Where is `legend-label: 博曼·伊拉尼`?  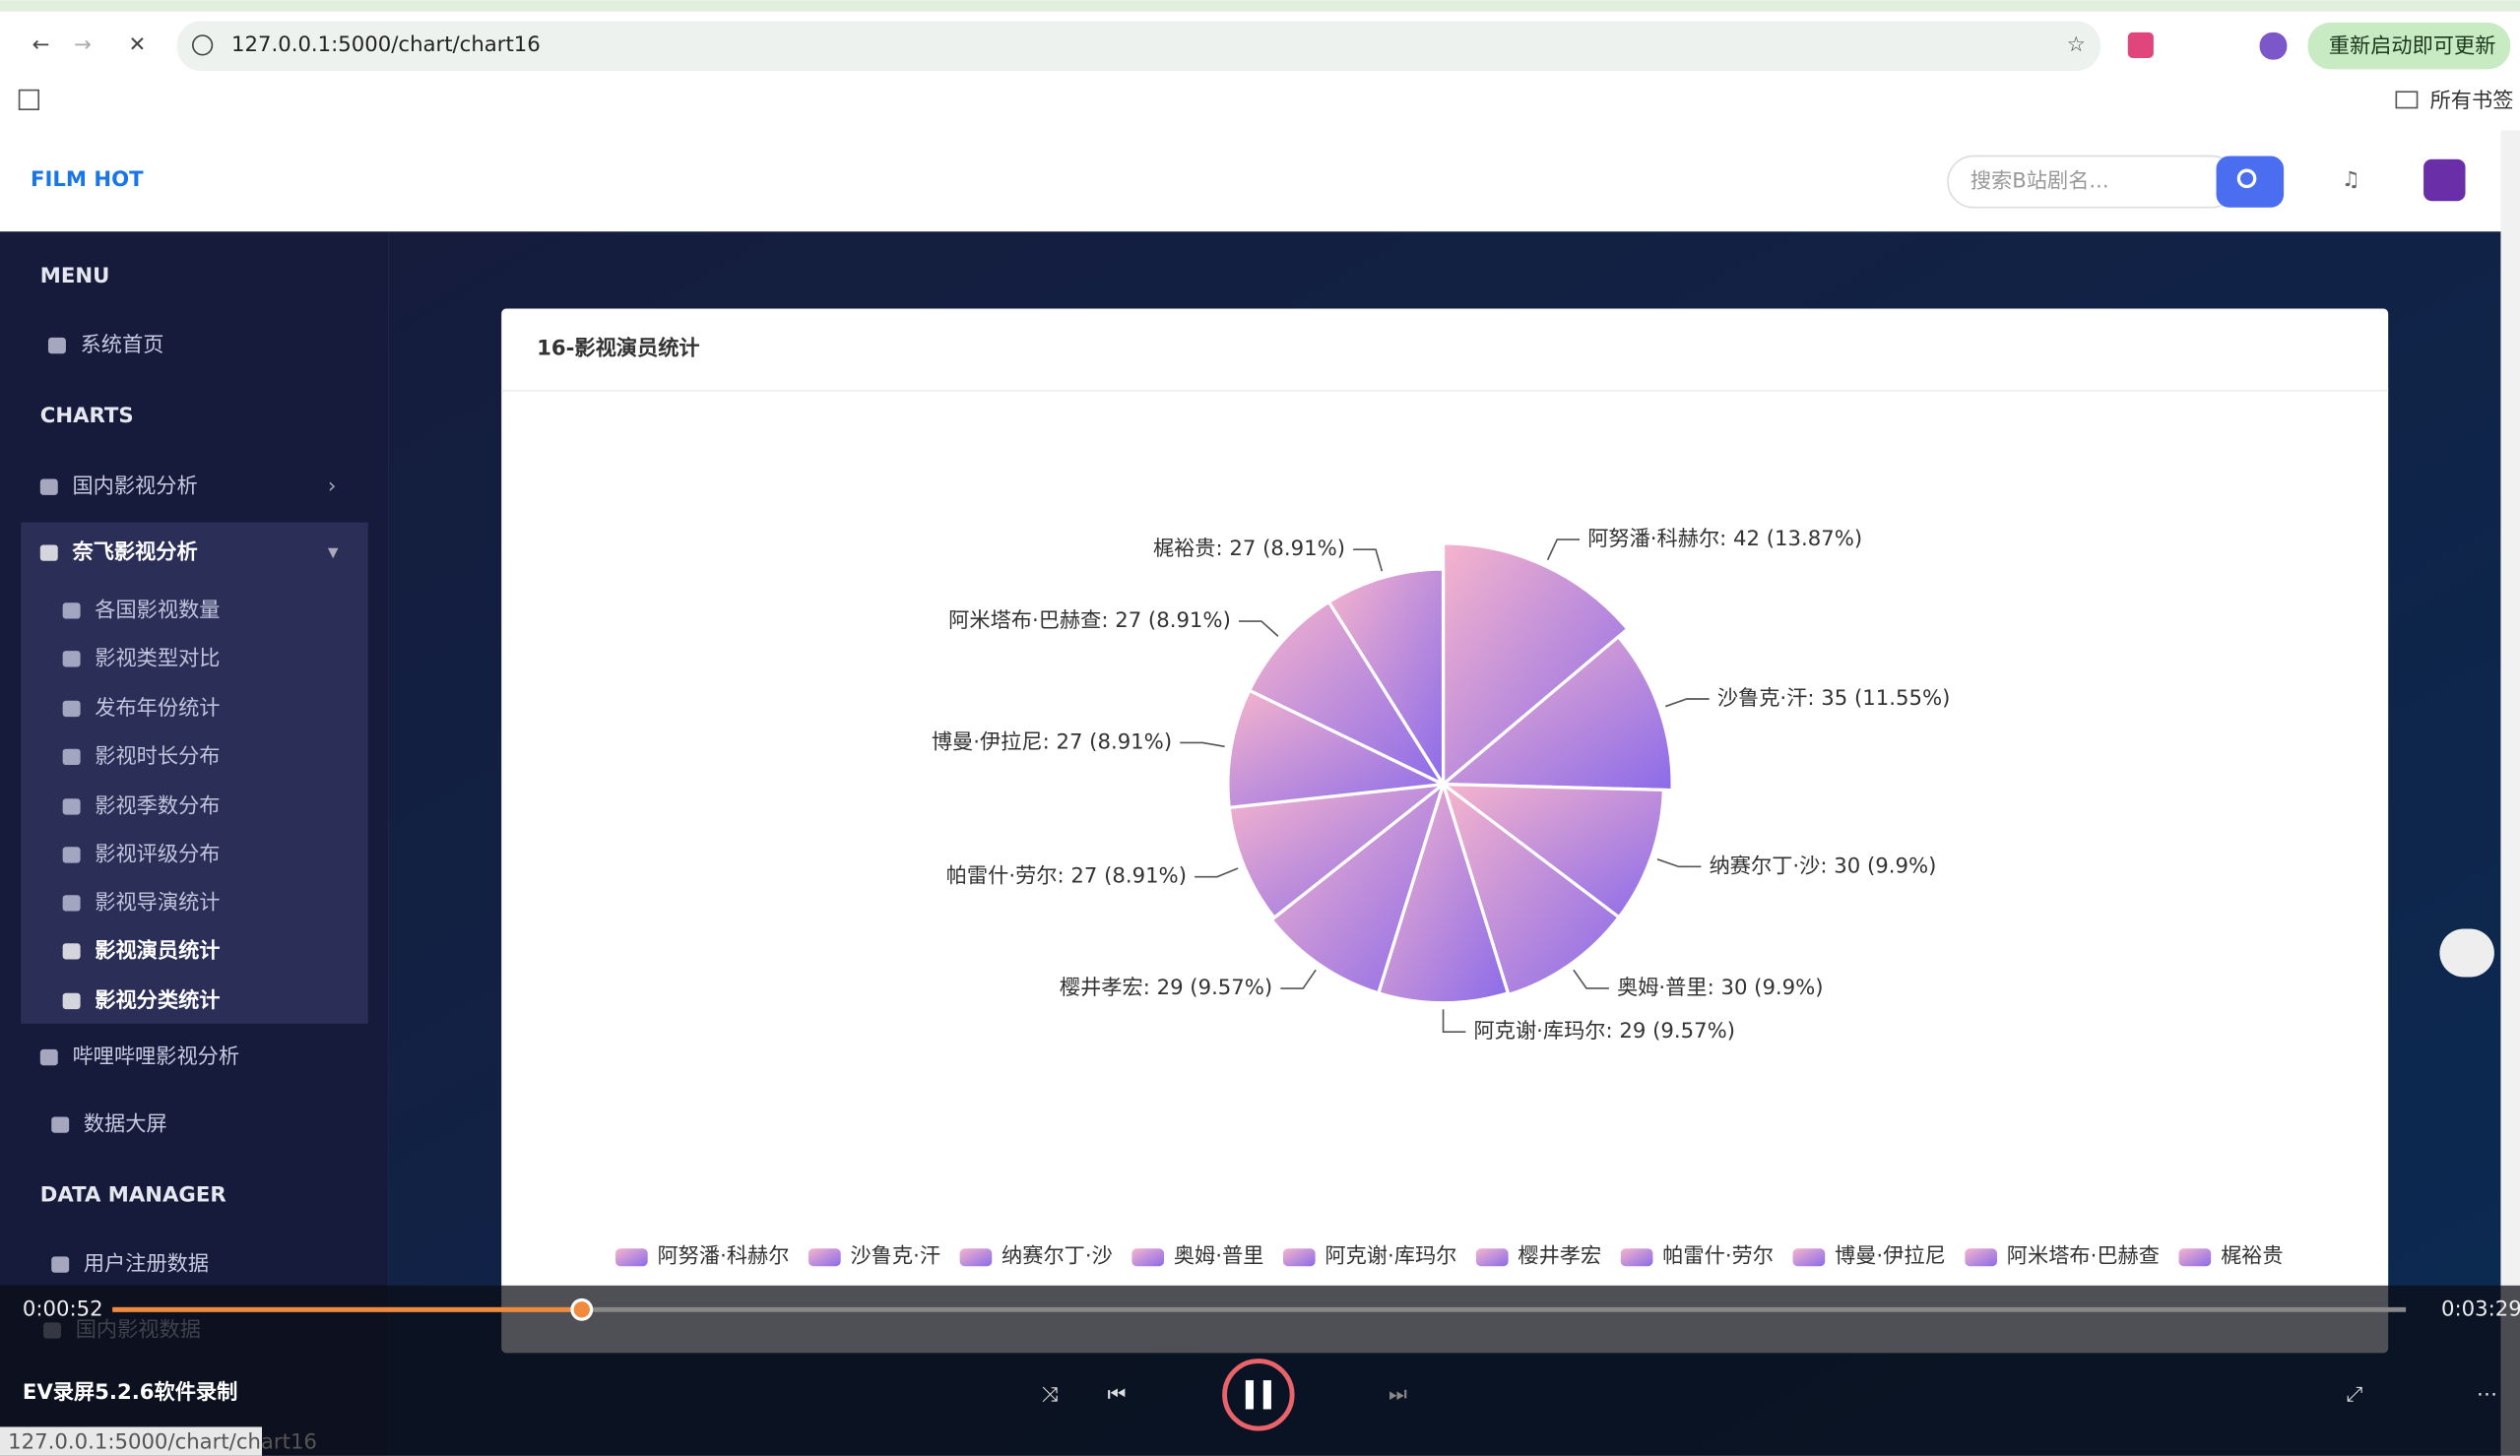
legend-label: 博曼·伊拉尼 is located at coordinates (1890, 1255).